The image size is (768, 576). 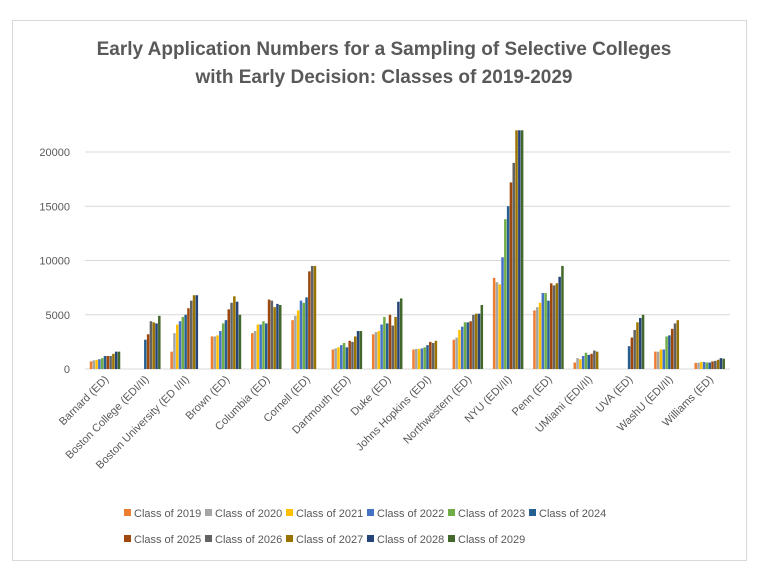 What do you see at coordinates (410, 540) in the screenshot?
I see `legend-label: Class of 2028` at bounding box center [410, 540].